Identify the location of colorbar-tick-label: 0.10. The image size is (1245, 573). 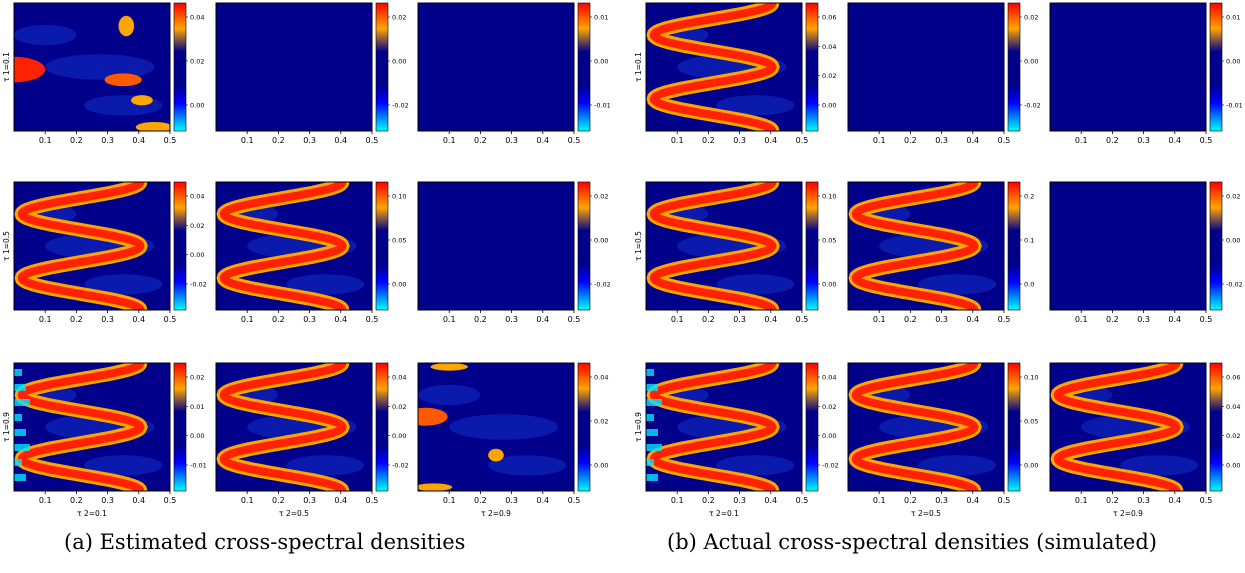
(399, 197).